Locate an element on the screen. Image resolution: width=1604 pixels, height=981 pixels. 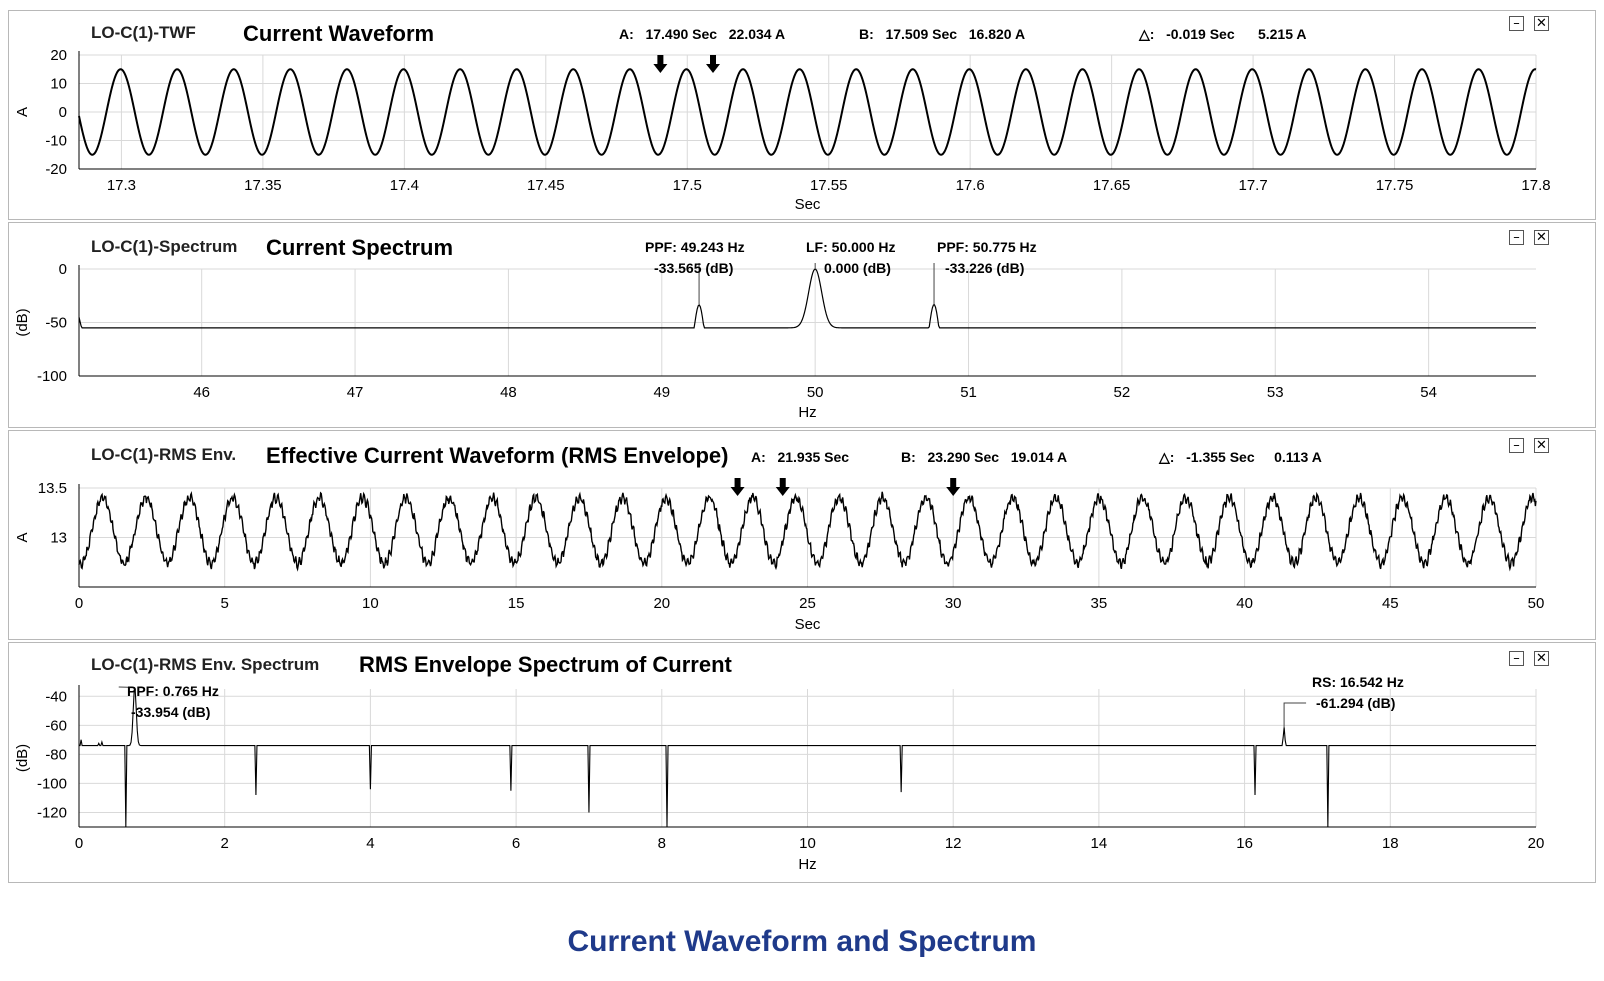
x-tick-label: 47 is located at coordinates (355, 392).